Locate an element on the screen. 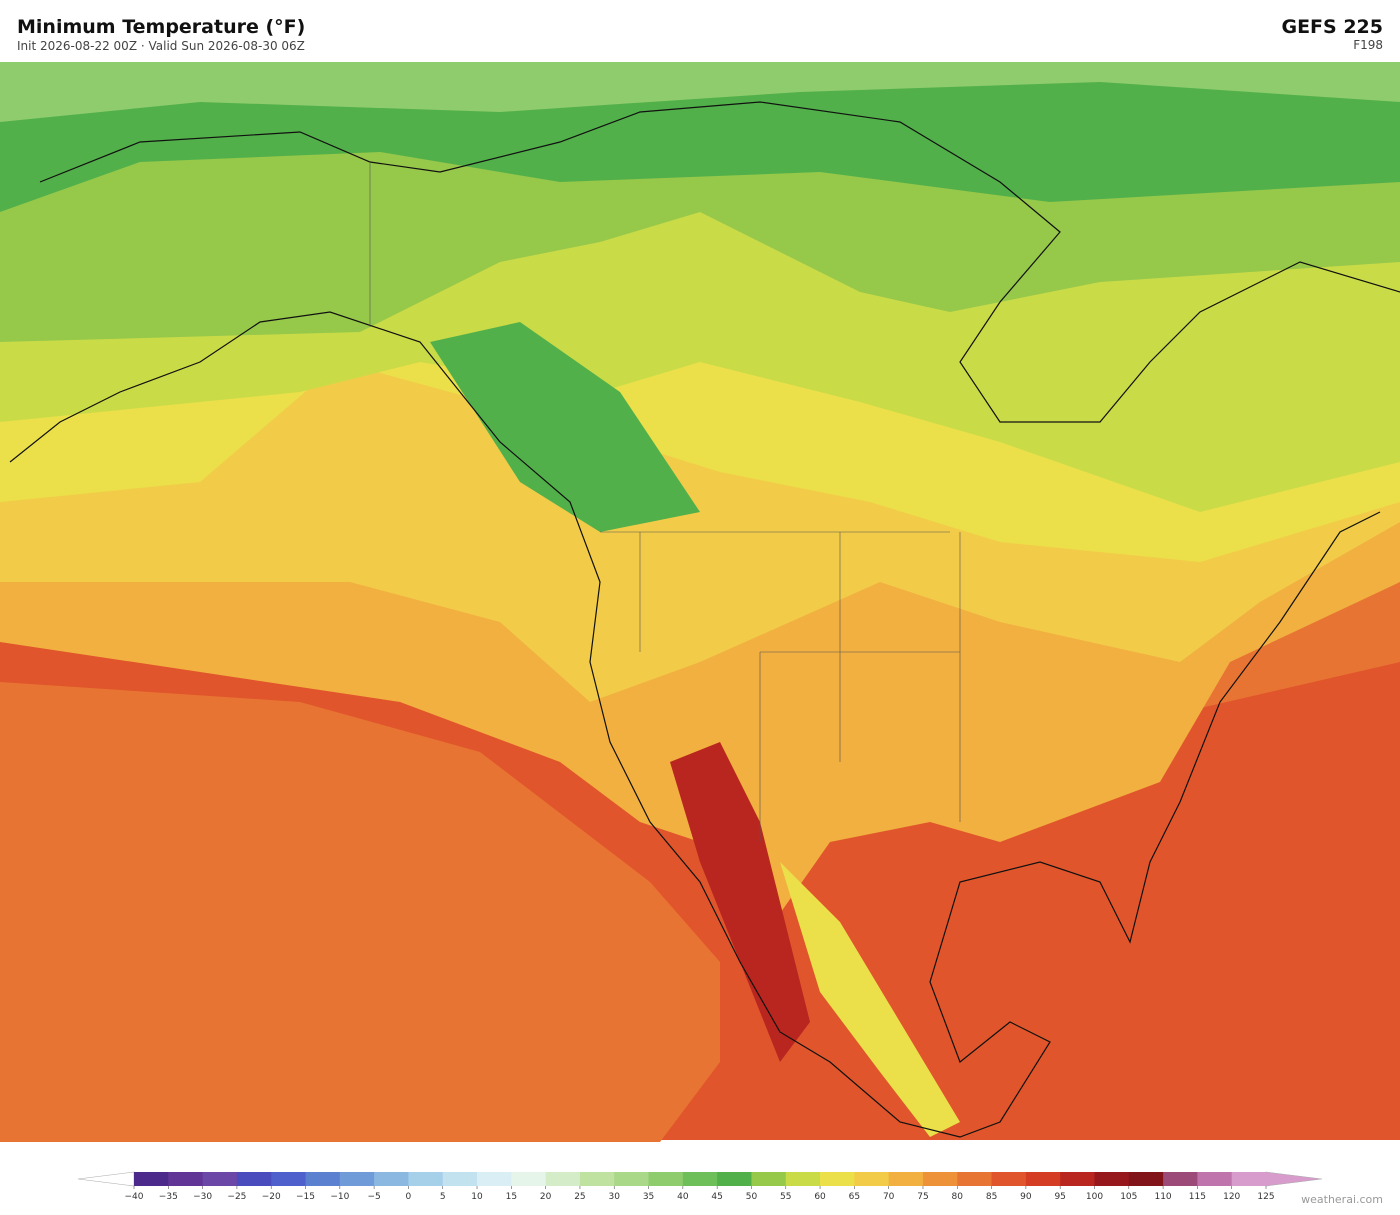 The image size is (1400, 1215). colorbar-label: −15 is located at coordinates (305, 1197).